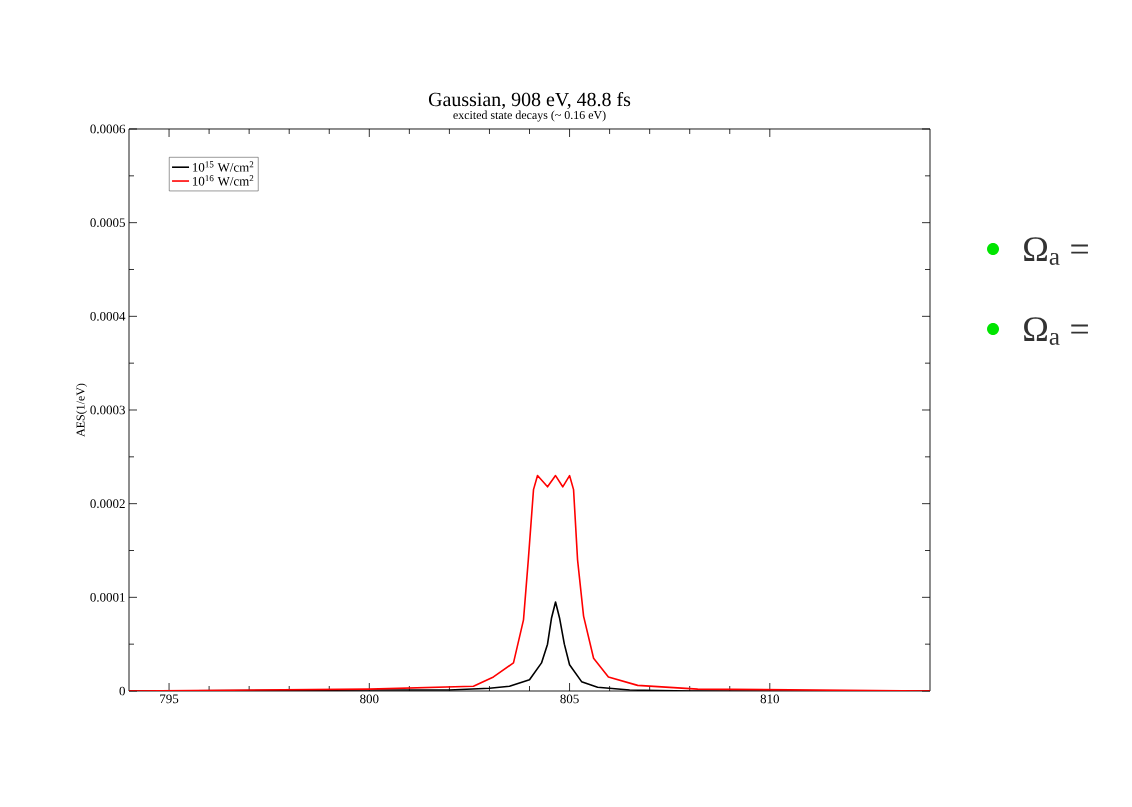 The height and width of the screenshot is (807, 1132). What do you see at coordinates (122, 691) in the screenshot?
I see `y-tick-label: 0` at bounding box center [122, 691].